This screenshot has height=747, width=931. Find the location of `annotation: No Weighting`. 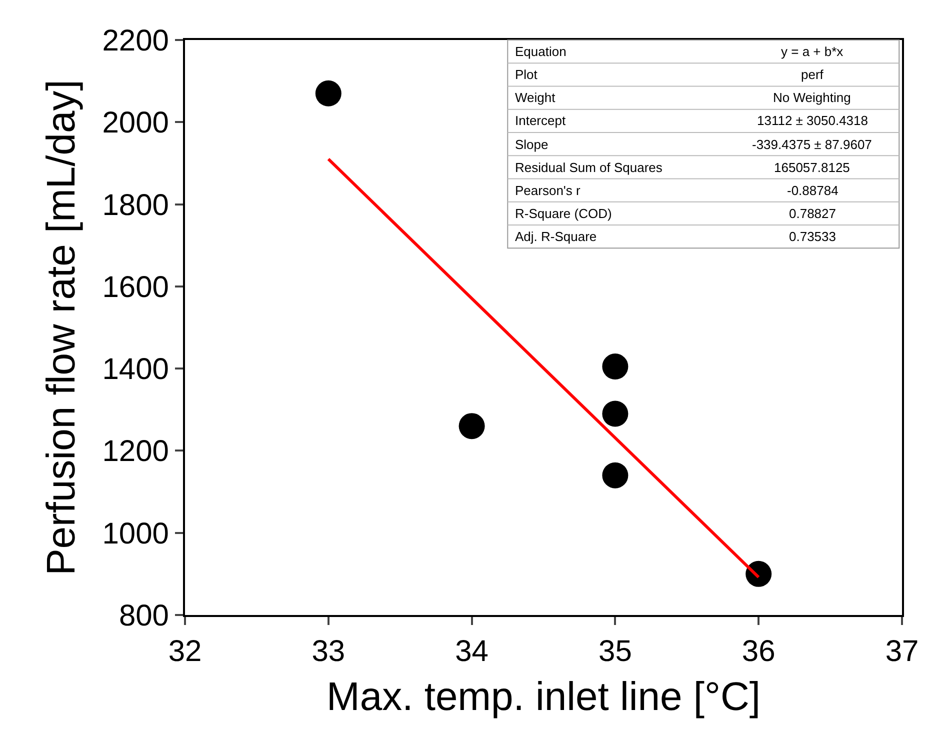

annotation: No Weighting is located at coordinates (812, 97).